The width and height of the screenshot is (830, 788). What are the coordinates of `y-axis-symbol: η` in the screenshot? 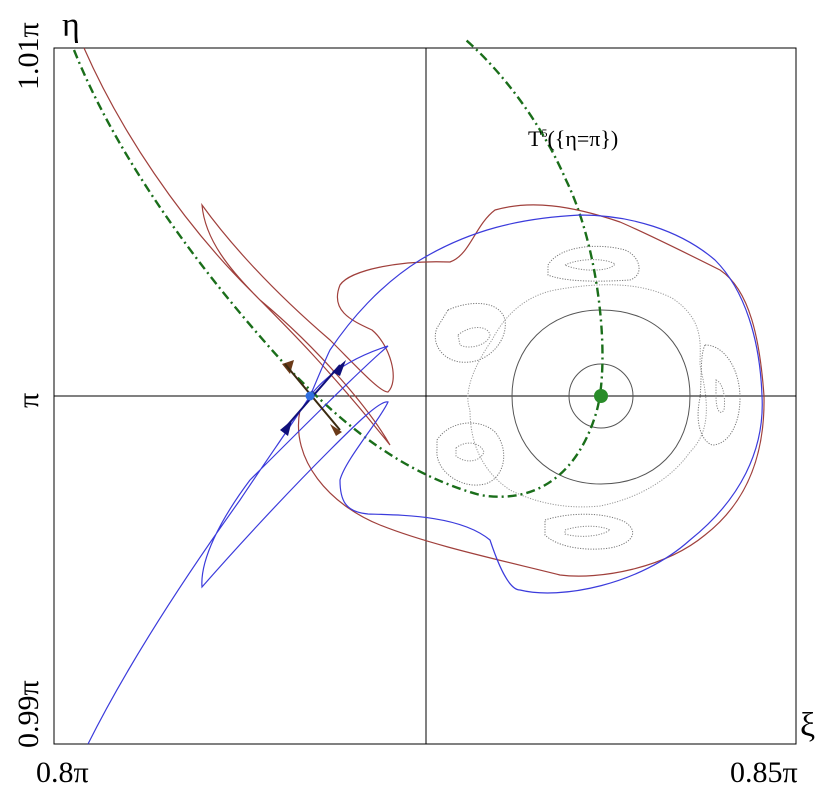 It's located at (71, 25).